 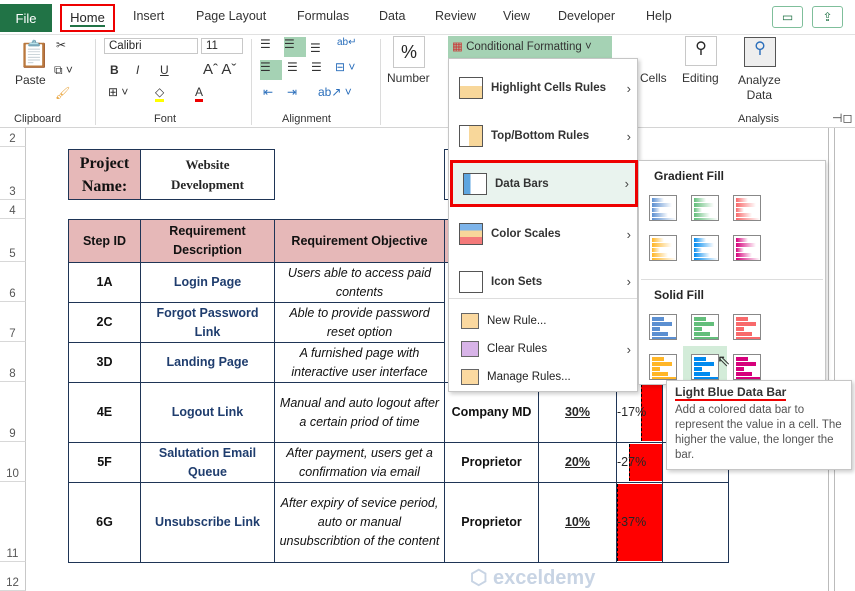 I want to click on align-top-icon: ☰, so click(x=265, y=44).